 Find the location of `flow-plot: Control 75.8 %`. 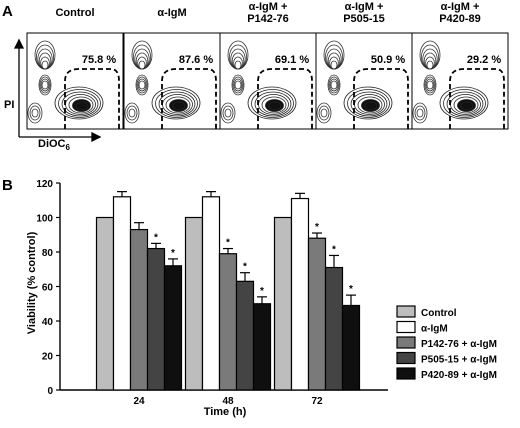

flow-plot: Control 75.8 % is located at coordinates (75, 68).